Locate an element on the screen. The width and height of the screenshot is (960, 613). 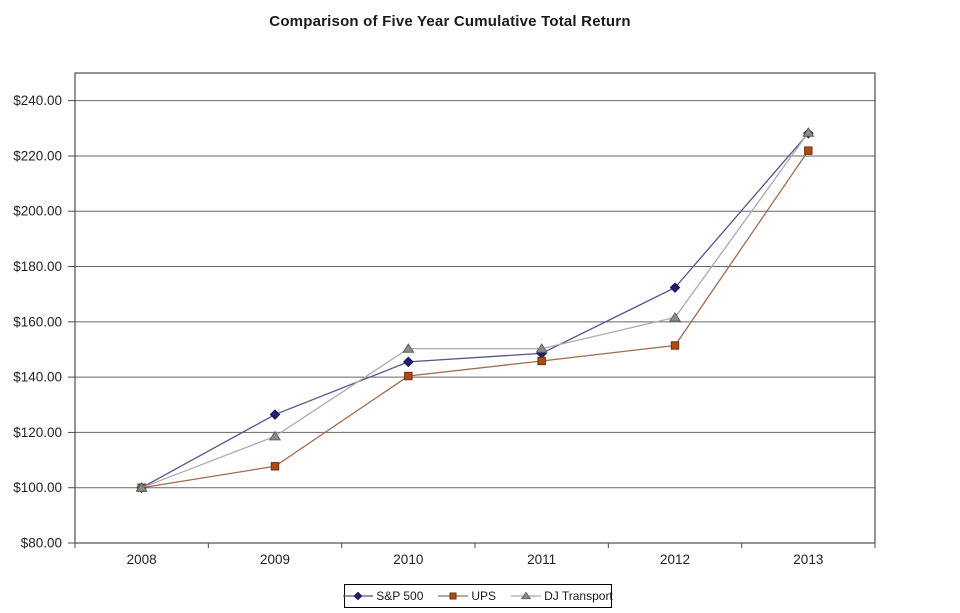
legend-item-s-p-500: S&P 500 is located at coordinates (383, 596).